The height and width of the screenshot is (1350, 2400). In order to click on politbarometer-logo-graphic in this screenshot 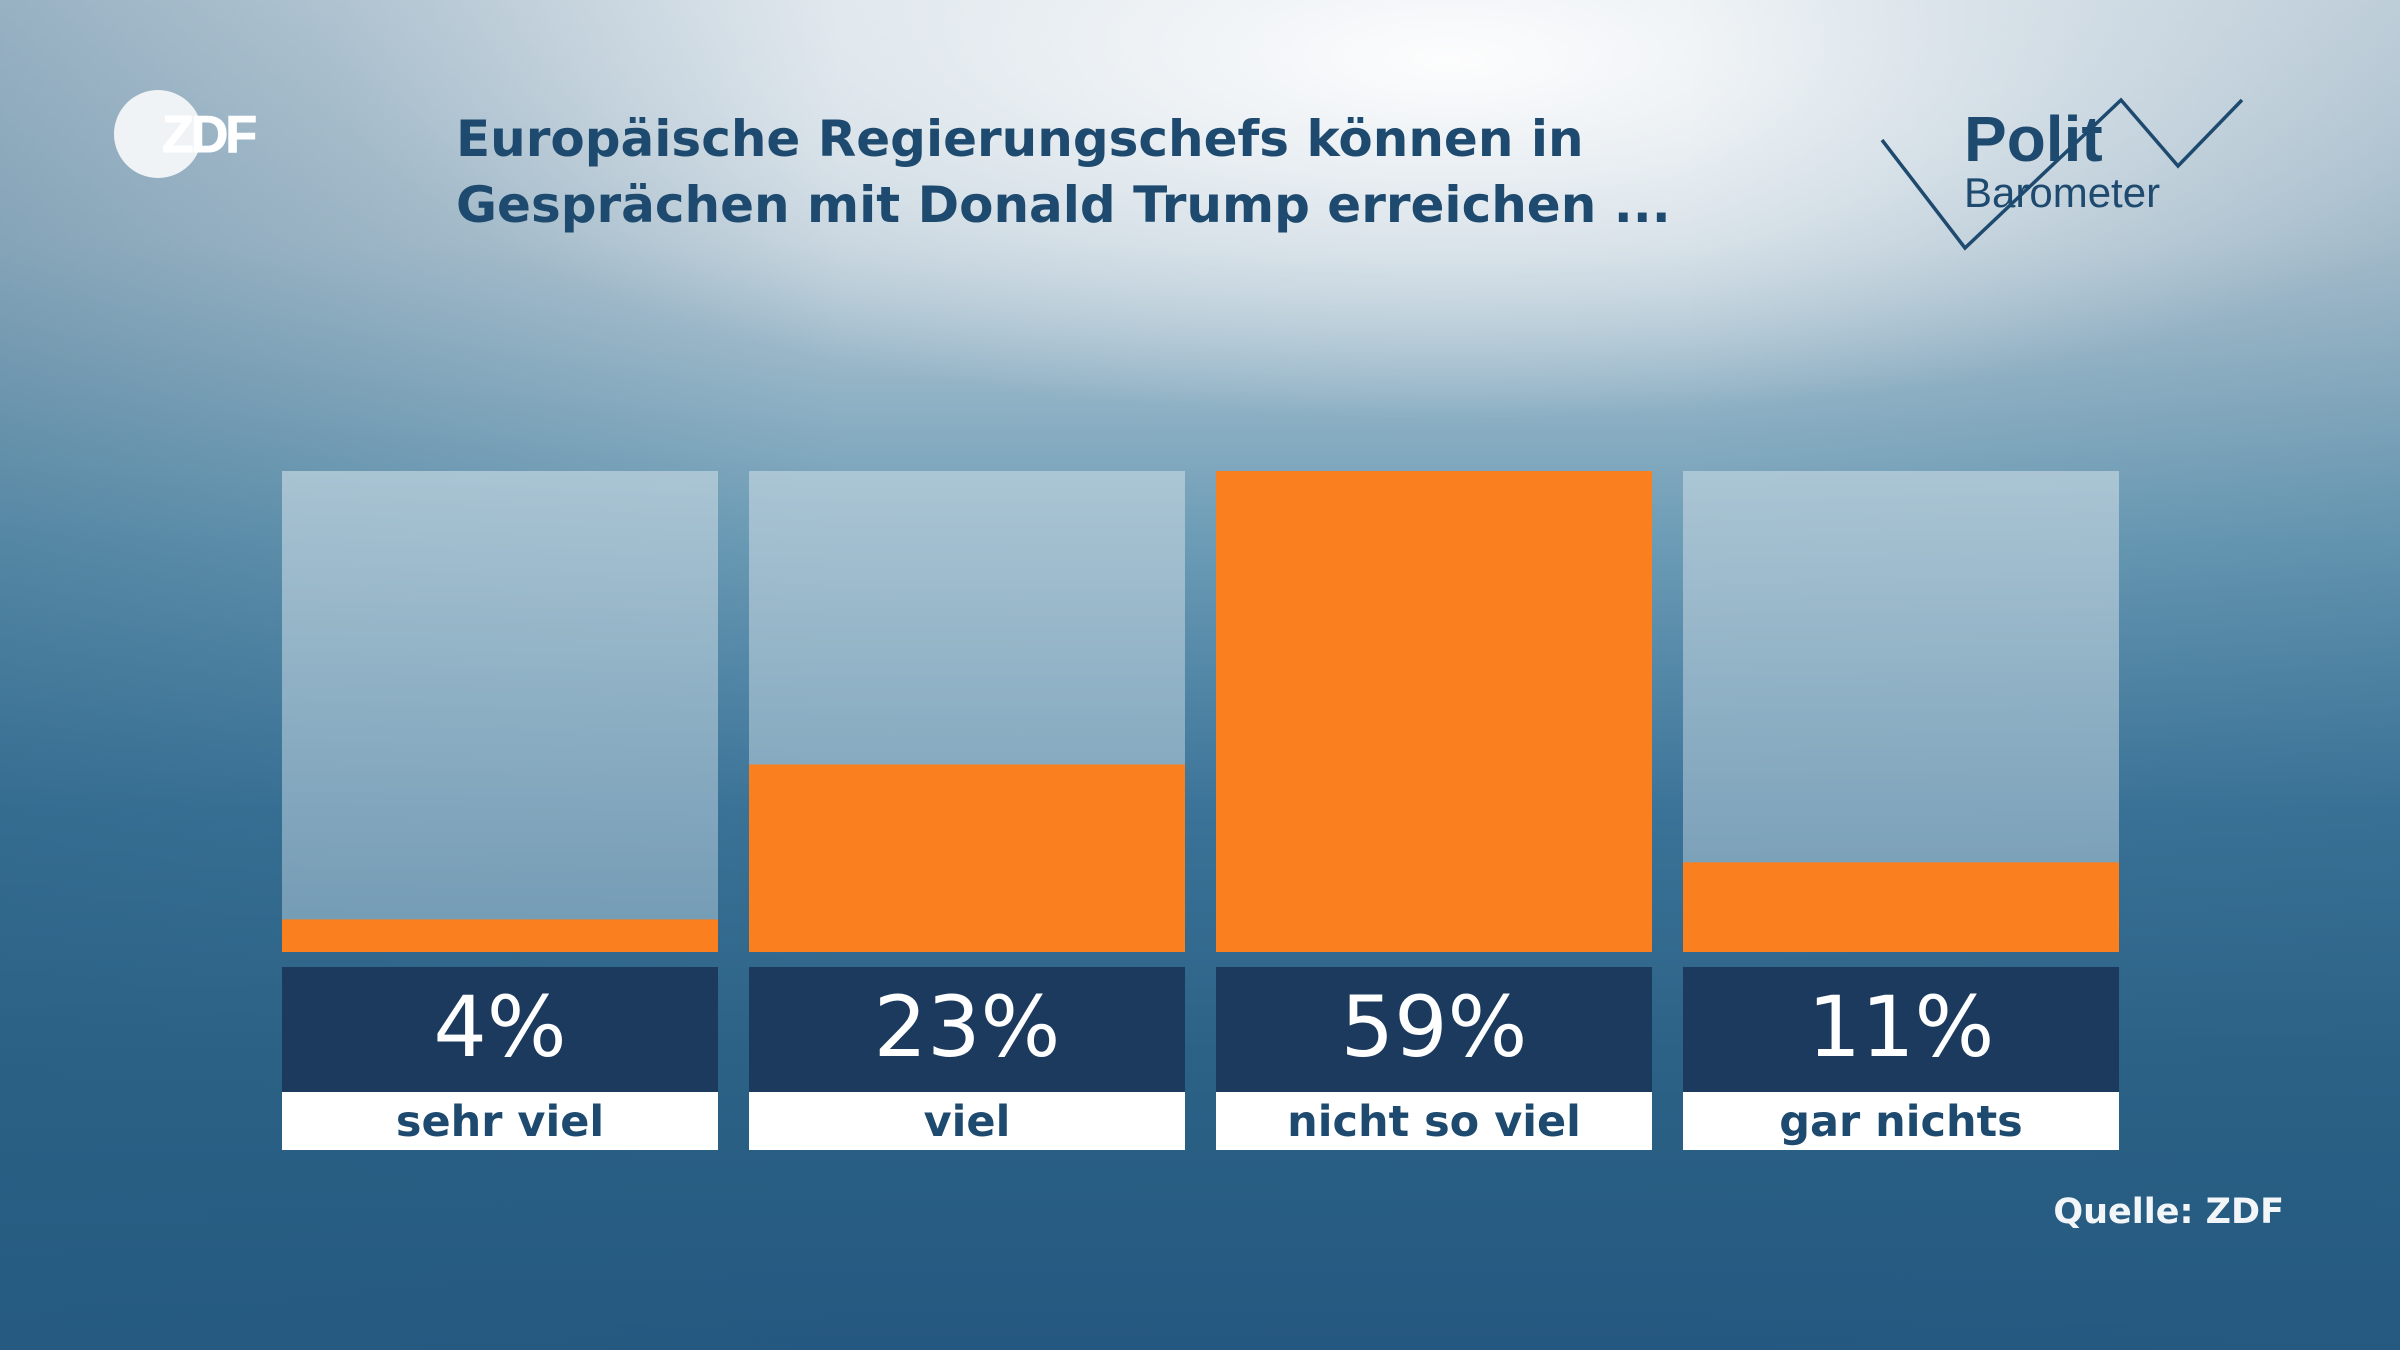, I will do `click(2062, 174)`.